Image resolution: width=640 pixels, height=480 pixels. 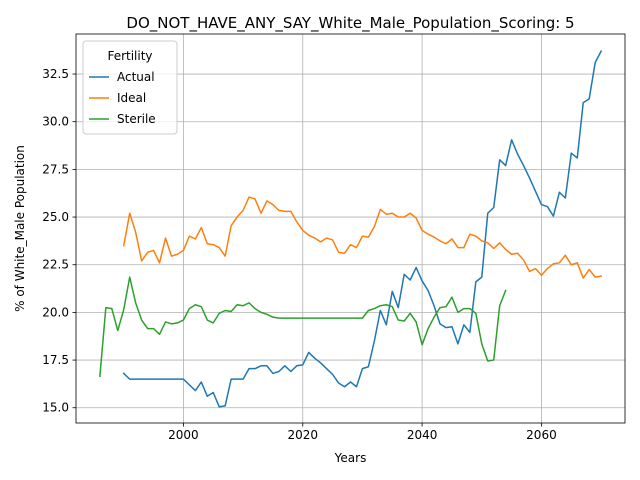 I want to click on y-tick-label: 22.5, so click(x=55, y=265).